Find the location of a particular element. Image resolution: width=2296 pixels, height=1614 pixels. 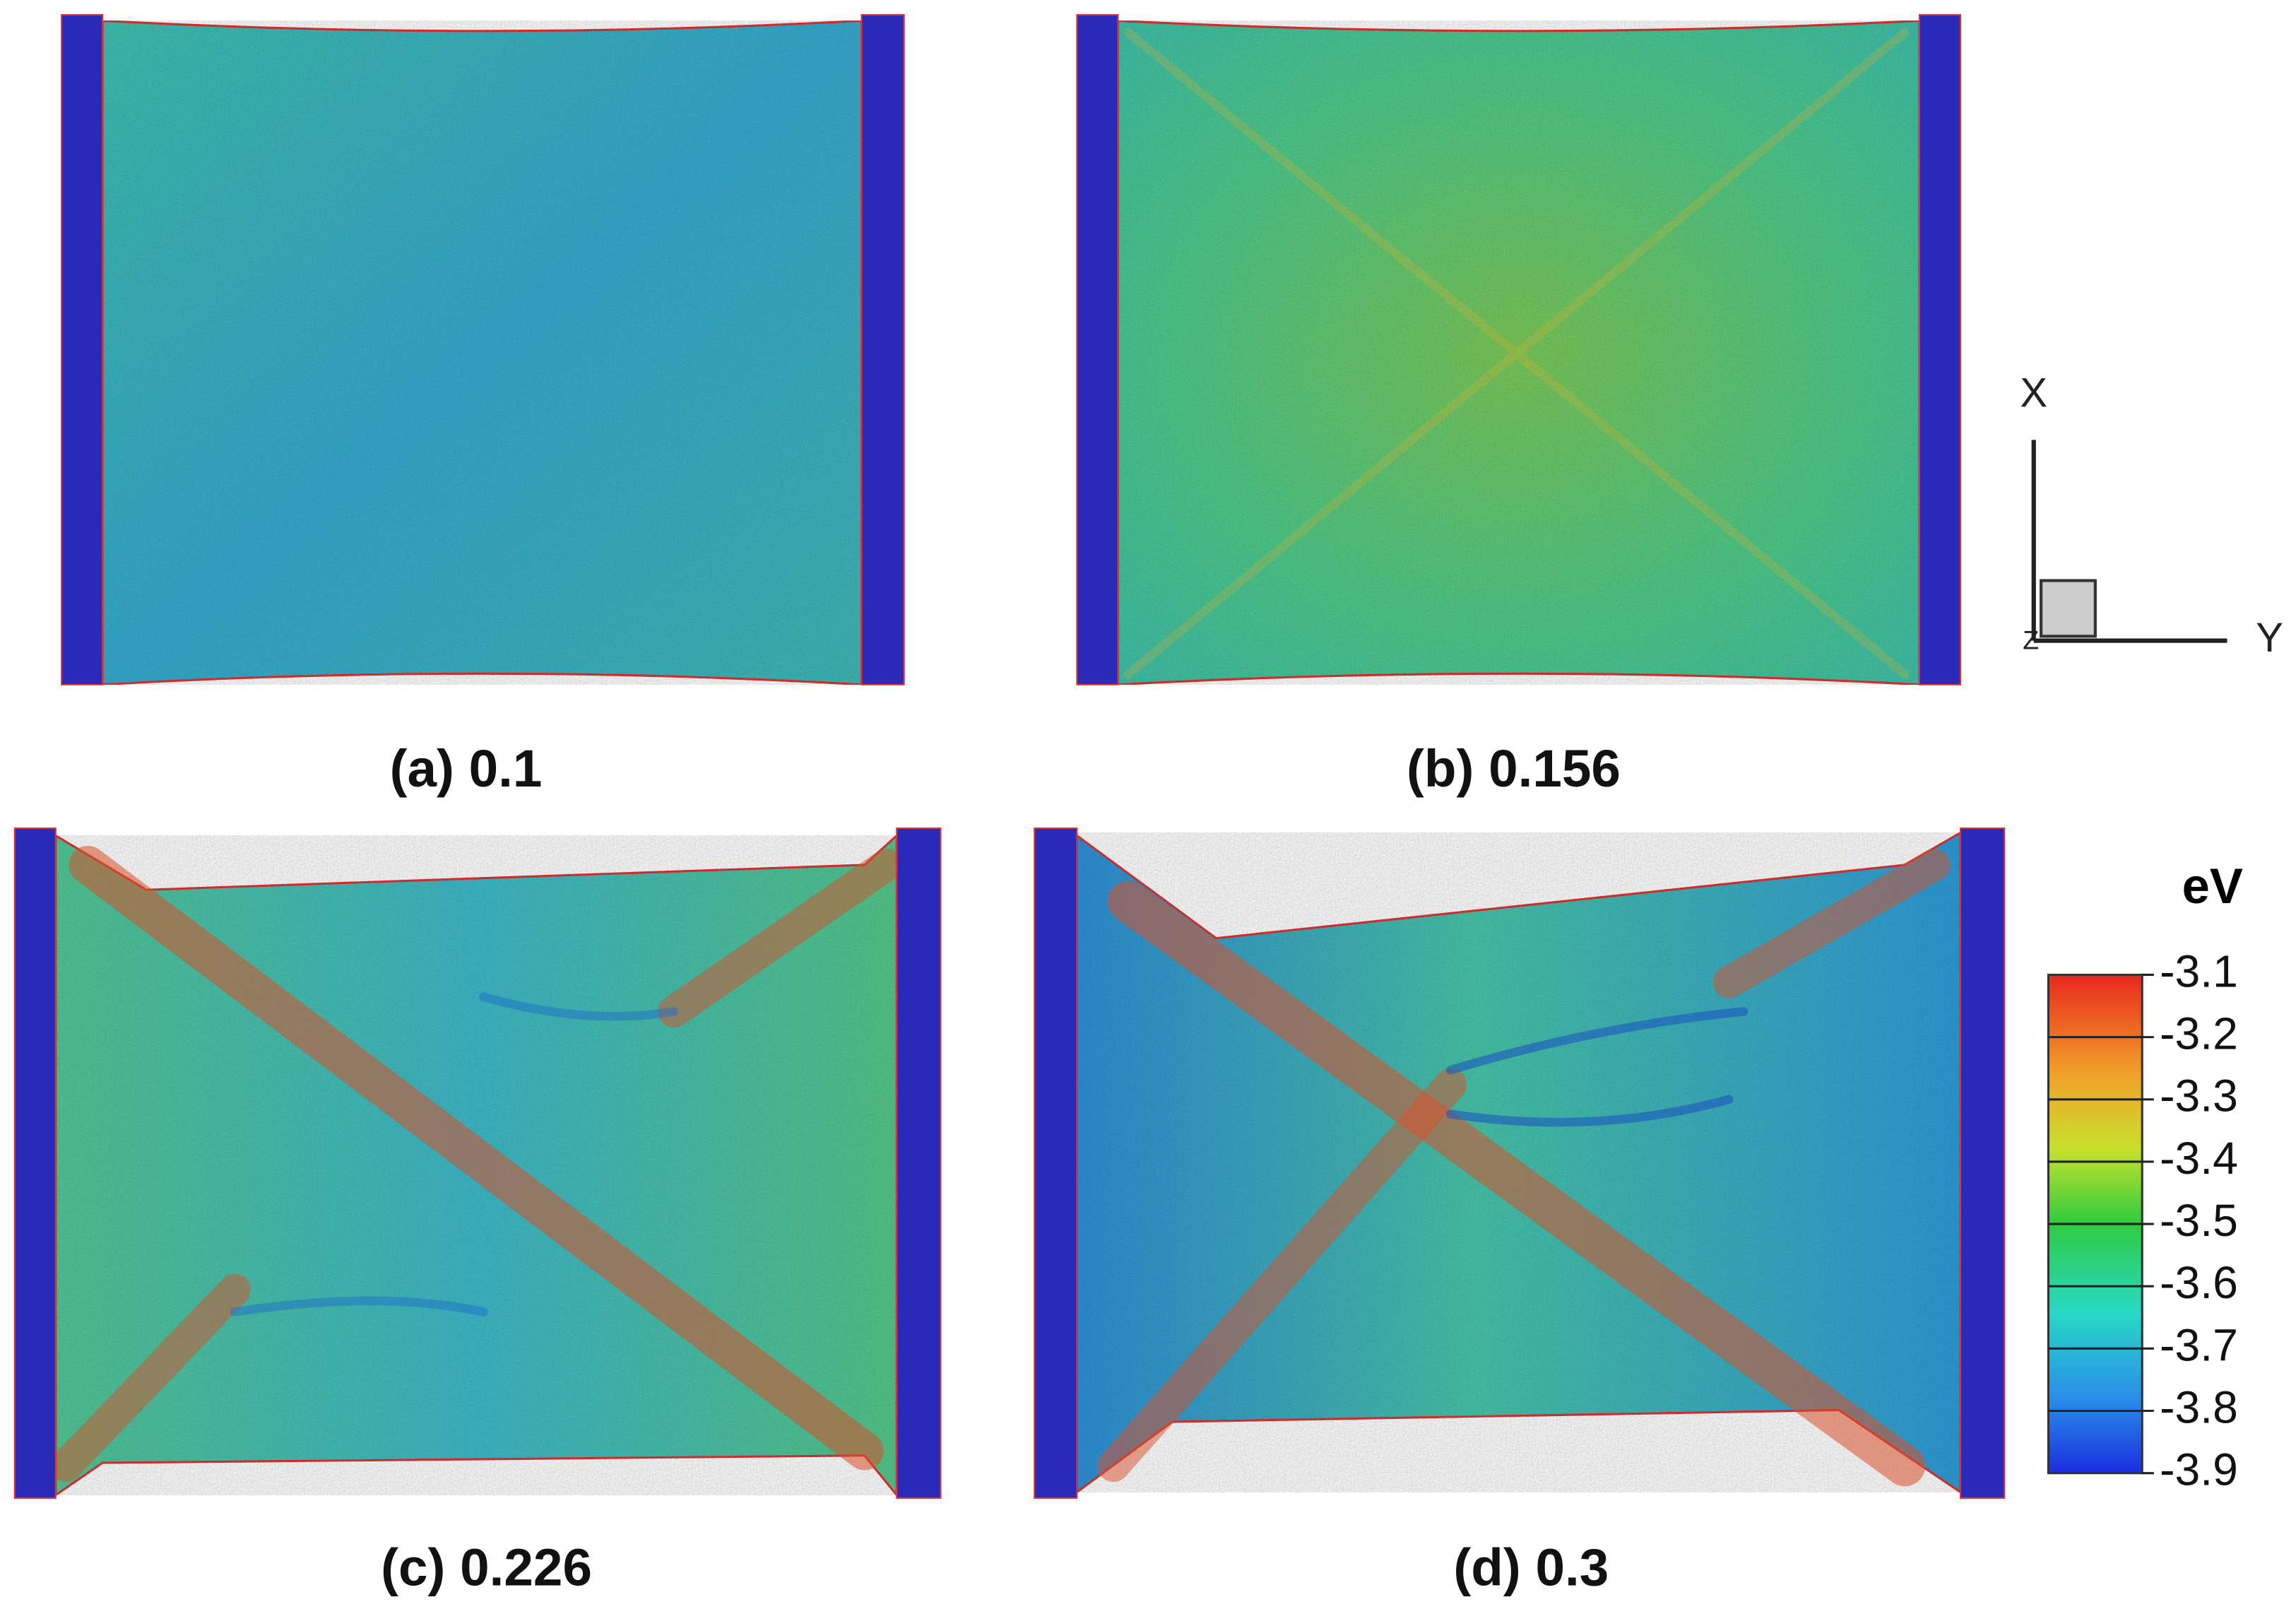

specimen is located at coordinates (482, 352).